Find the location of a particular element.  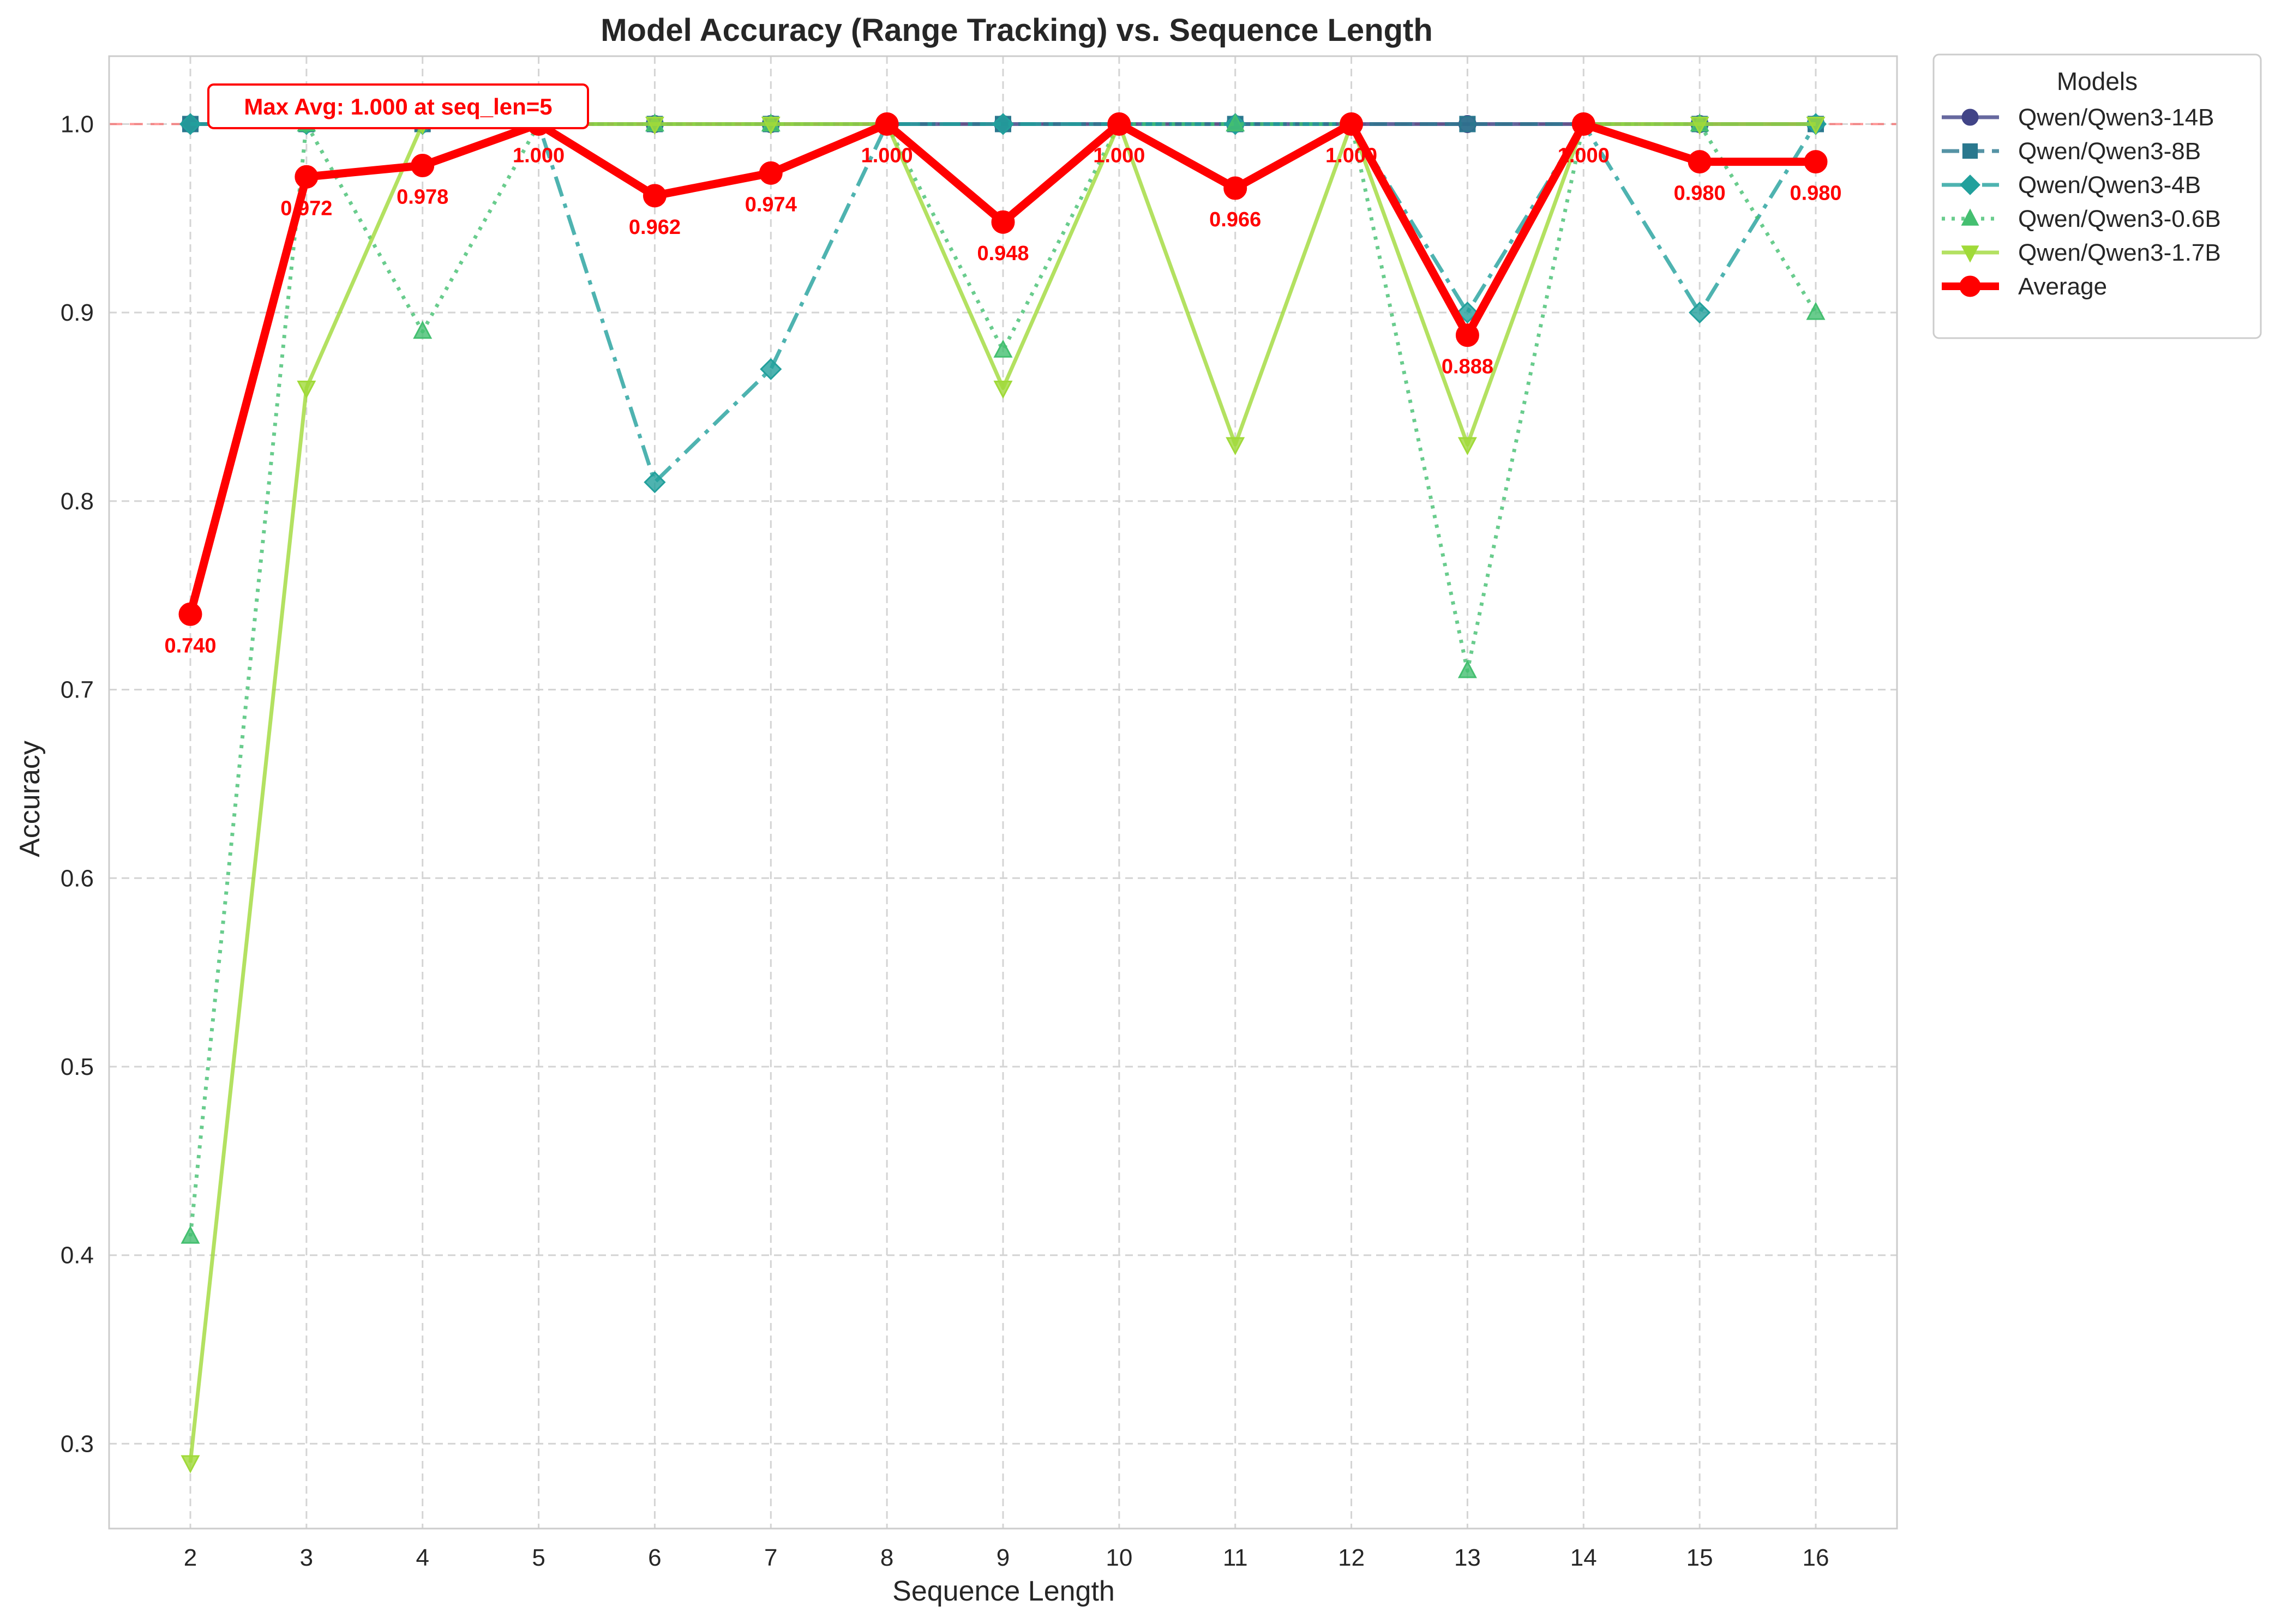

legend-title: Models is located at coordinates (2097, 81).